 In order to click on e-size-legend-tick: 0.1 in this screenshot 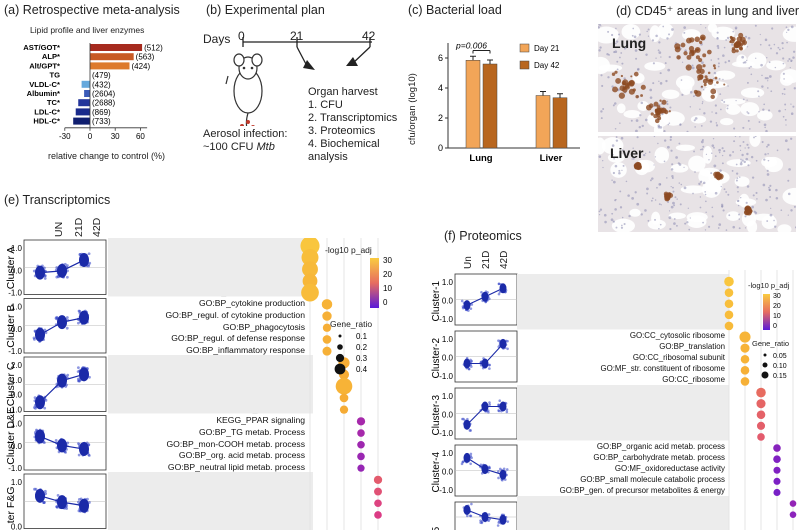, I will do `click(362, 336)`.